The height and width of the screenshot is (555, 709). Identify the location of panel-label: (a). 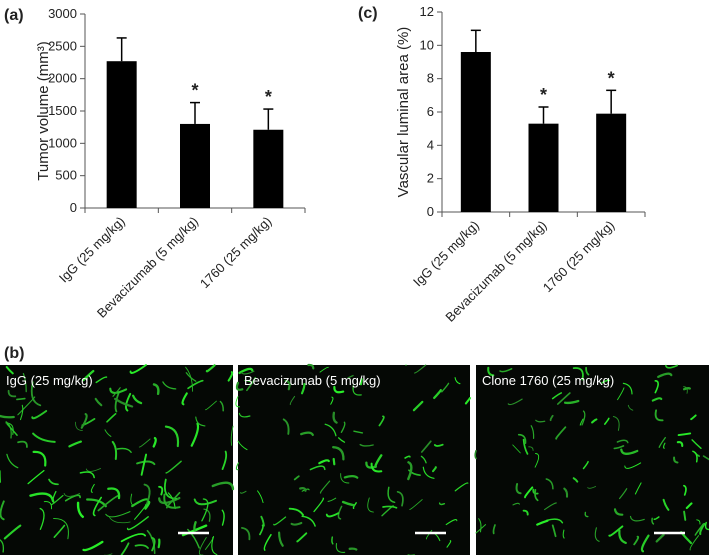
(14, 15).